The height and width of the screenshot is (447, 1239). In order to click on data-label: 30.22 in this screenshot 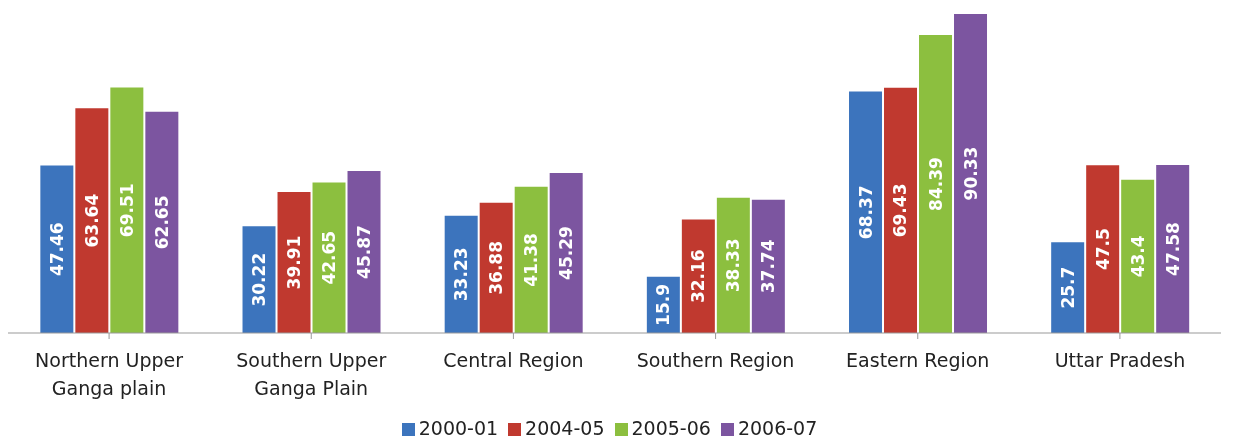, I will do `click(259, 279)`.